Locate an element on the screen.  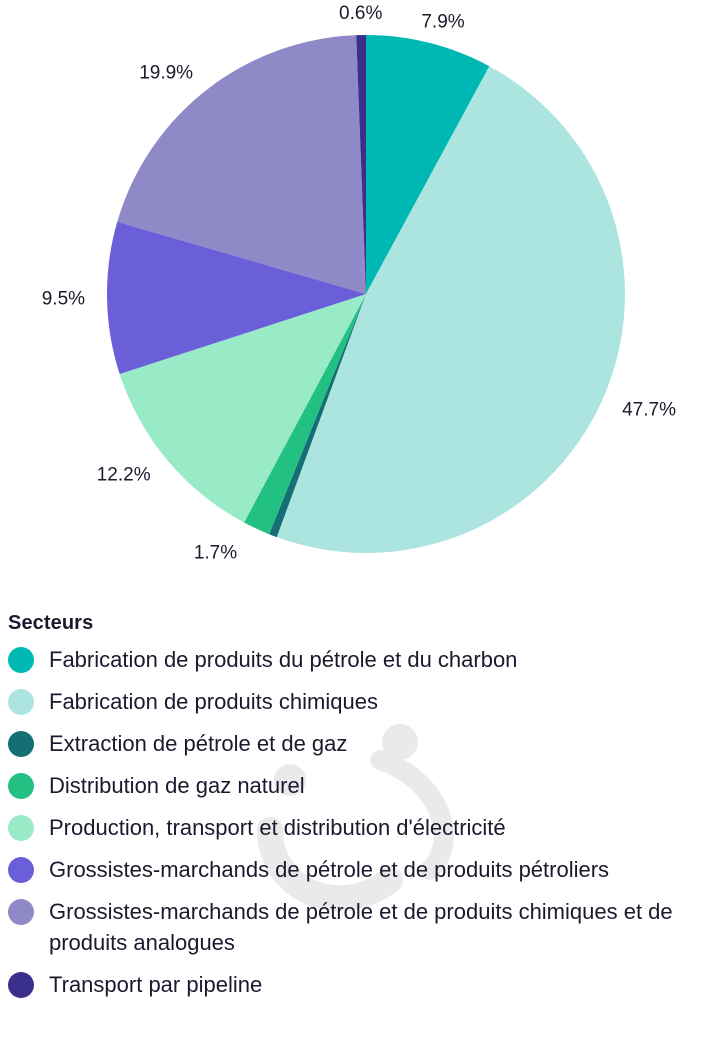
legend-title: Secteurs is located at coordinates (51, 623).